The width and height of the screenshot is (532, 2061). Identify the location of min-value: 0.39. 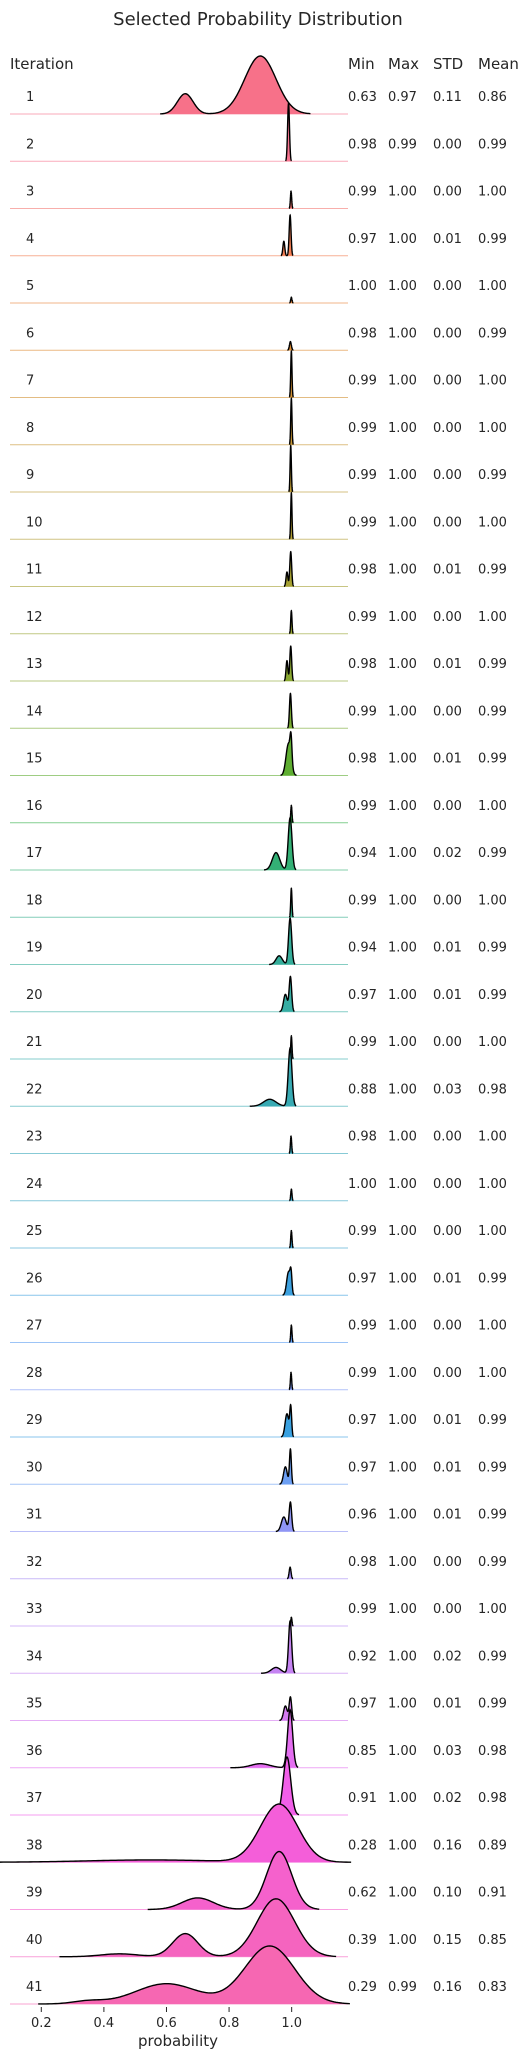
(362, 1940).